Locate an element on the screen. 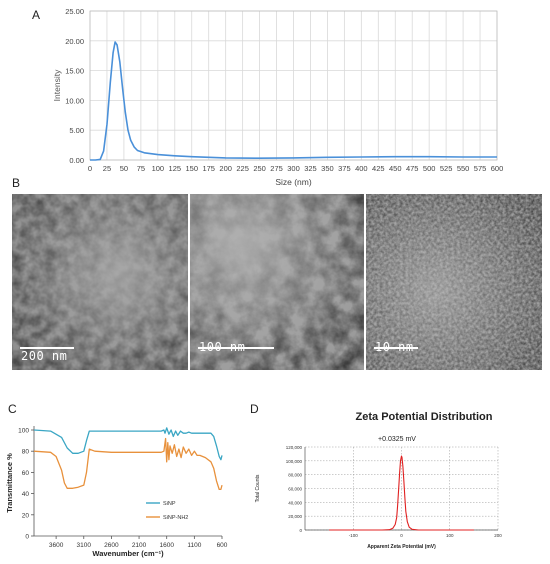 Image resolution: width=550 pixels, height=564 pixels. scale-label: 100 nm is located at coordinates (222, 347).